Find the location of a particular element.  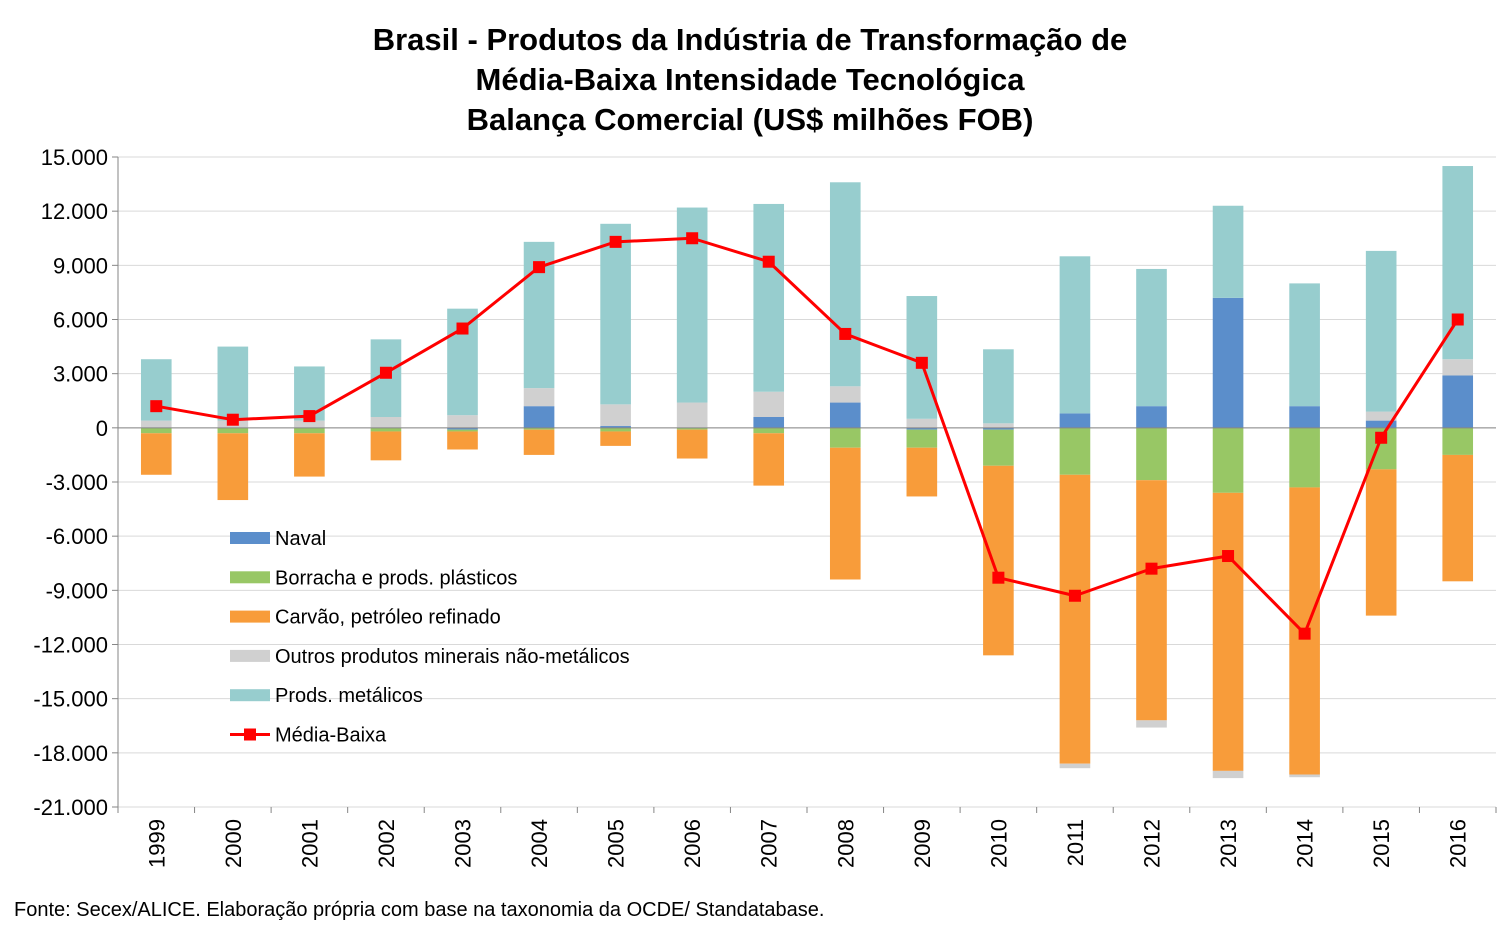

y-tick-label: 15.000 is located at coordinates (74, 157).